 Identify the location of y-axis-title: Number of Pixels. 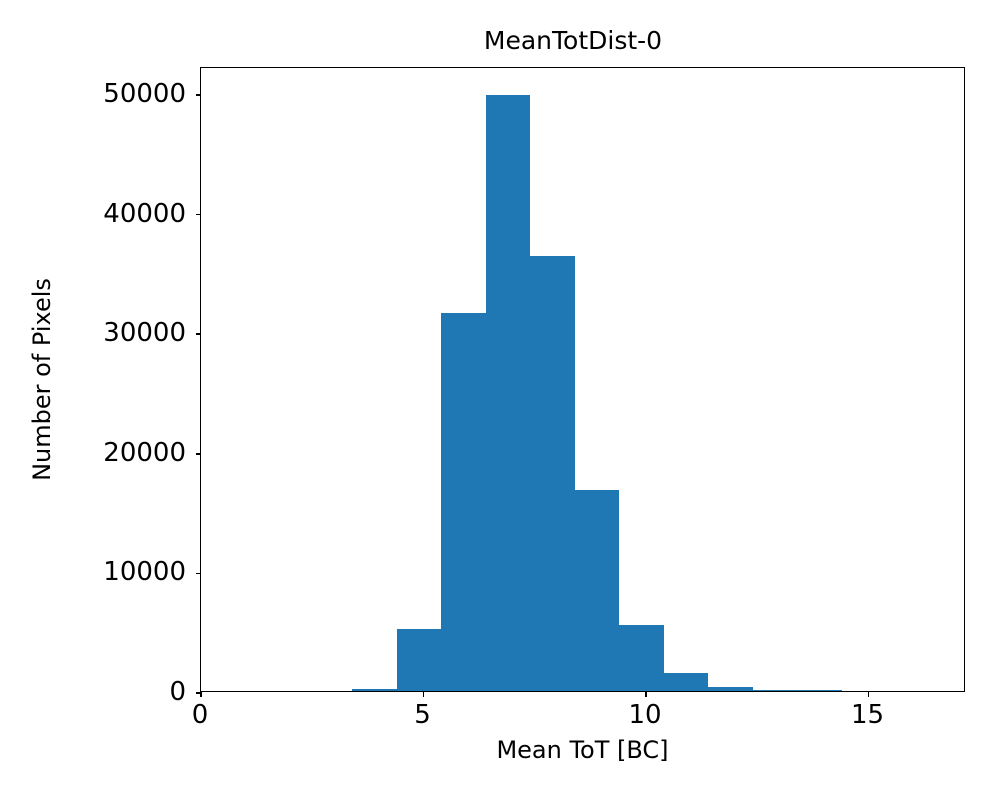
(42, 379).